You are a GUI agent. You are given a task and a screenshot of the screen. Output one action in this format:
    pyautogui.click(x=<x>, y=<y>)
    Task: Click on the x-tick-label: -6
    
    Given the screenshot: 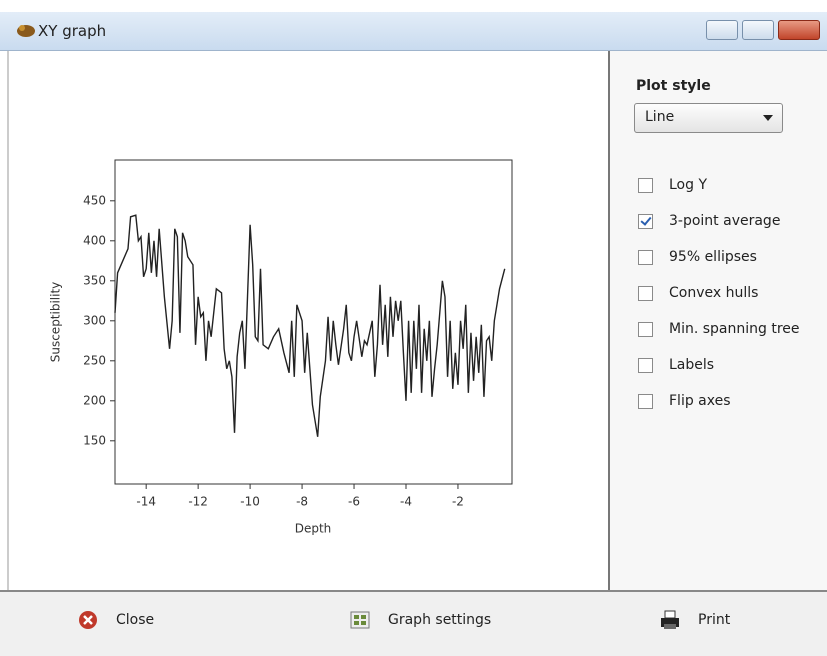 What is the action you would take?
    pyautogui.click(x=354, y=502)
    